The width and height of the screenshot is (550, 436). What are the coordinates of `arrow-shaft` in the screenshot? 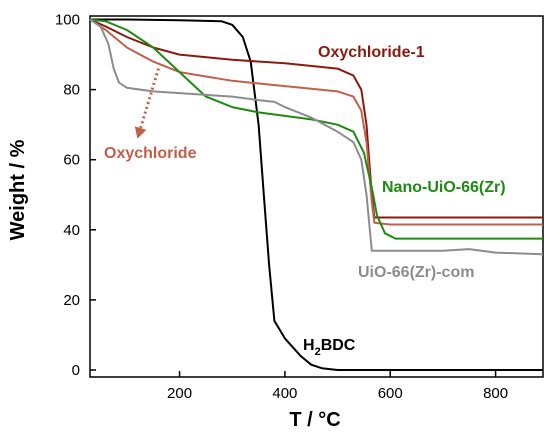 It's located at (149, 98).